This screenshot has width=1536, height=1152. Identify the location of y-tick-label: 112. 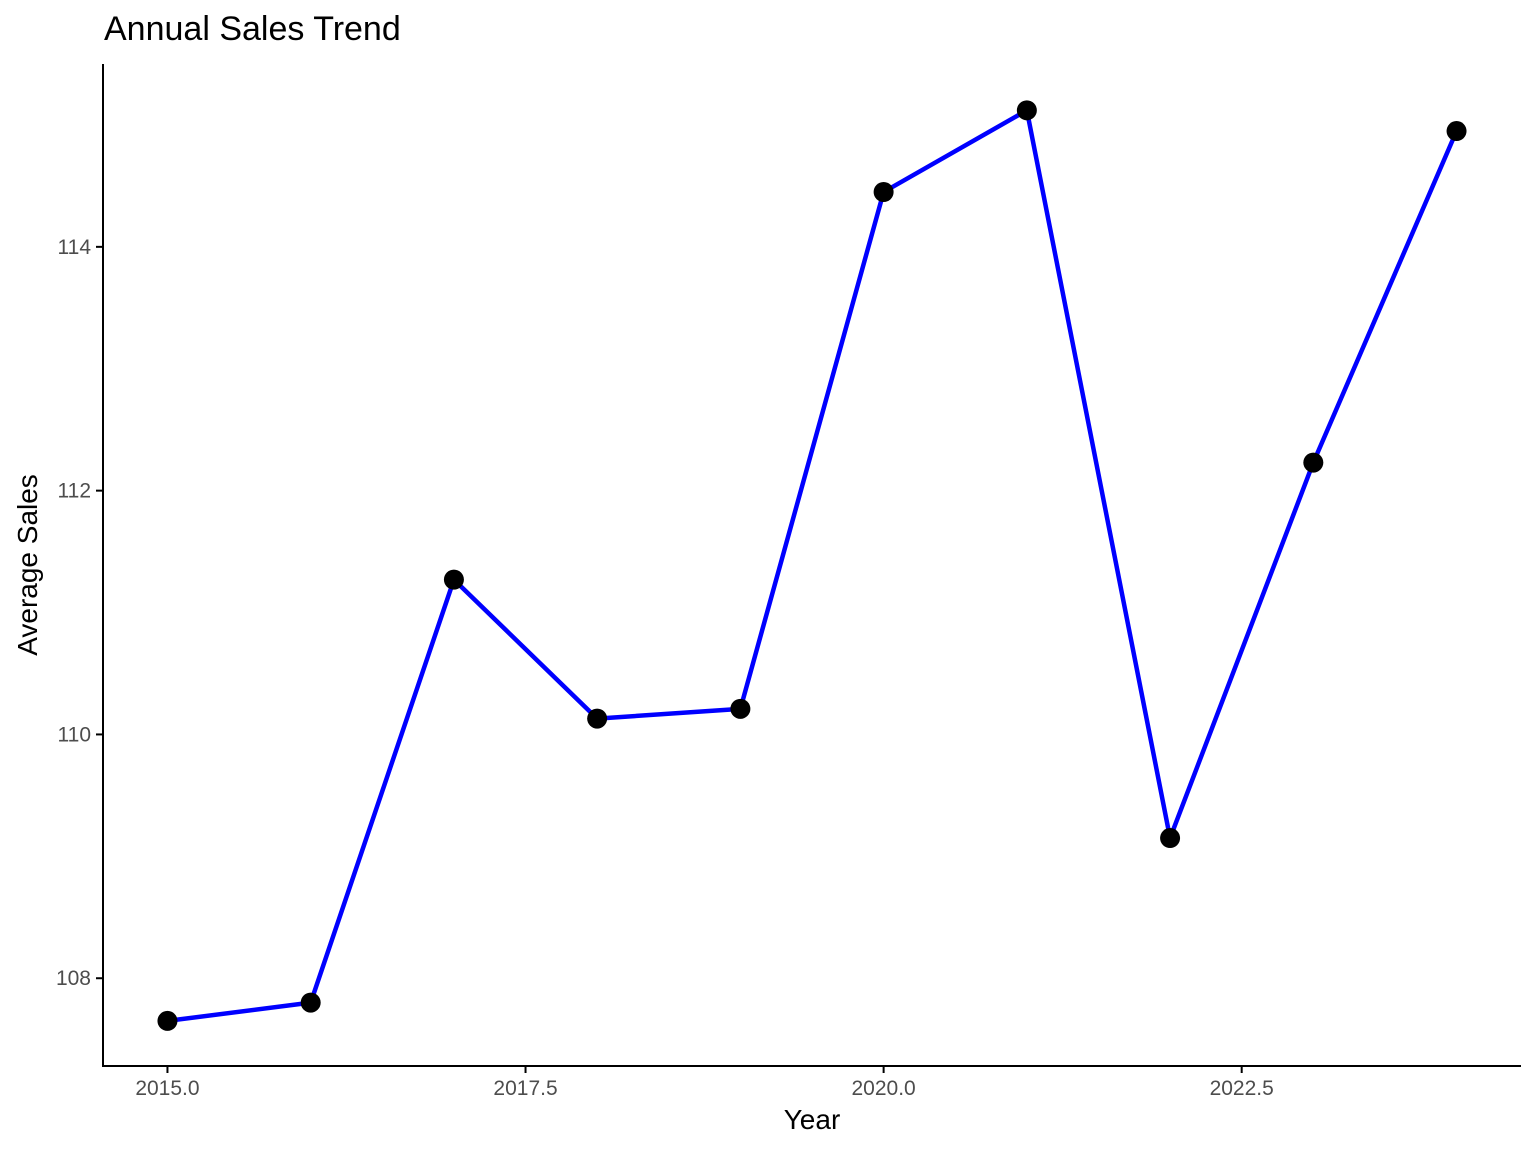
(74, 491).